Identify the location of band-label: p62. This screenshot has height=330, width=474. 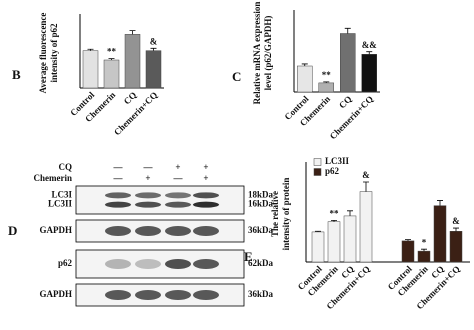
(65, 263).